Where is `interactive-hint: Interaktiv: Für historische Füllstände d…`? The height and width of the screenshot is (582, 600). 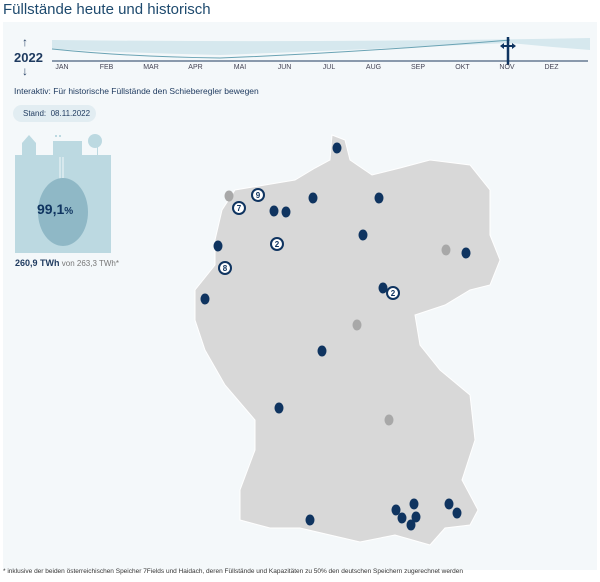
interactive-hint: Interaktiv: Für historische Füllstände d… is located at coordinates (136, 91).